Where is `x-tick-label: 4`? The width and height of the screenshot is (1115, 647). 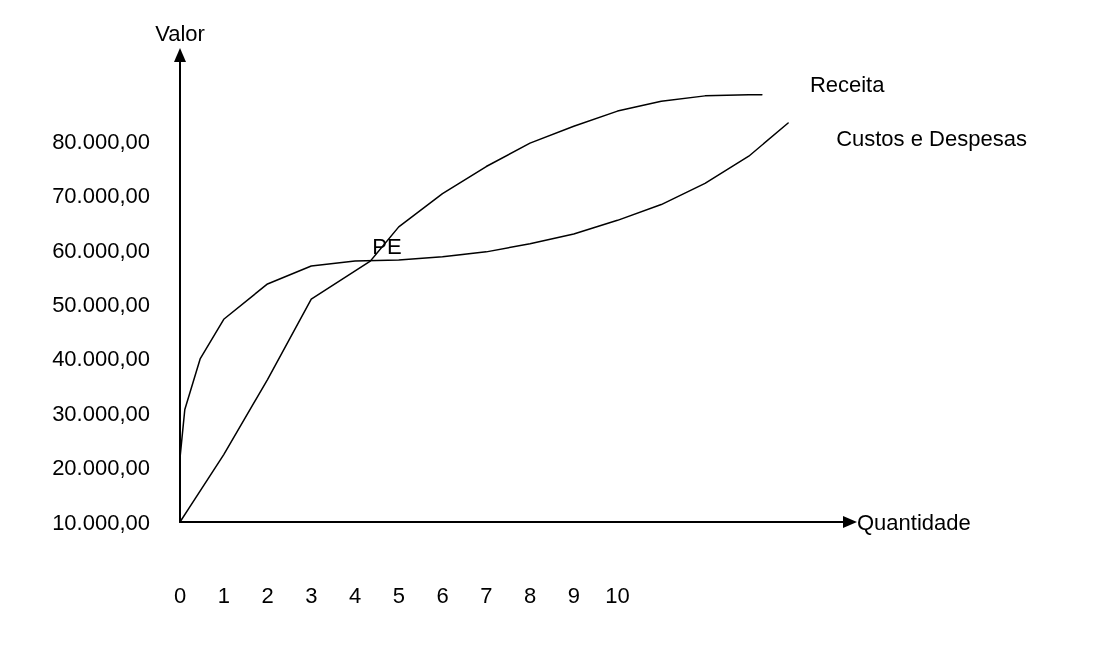 x-tick-label: 4 is located at coordinates (355, 595).